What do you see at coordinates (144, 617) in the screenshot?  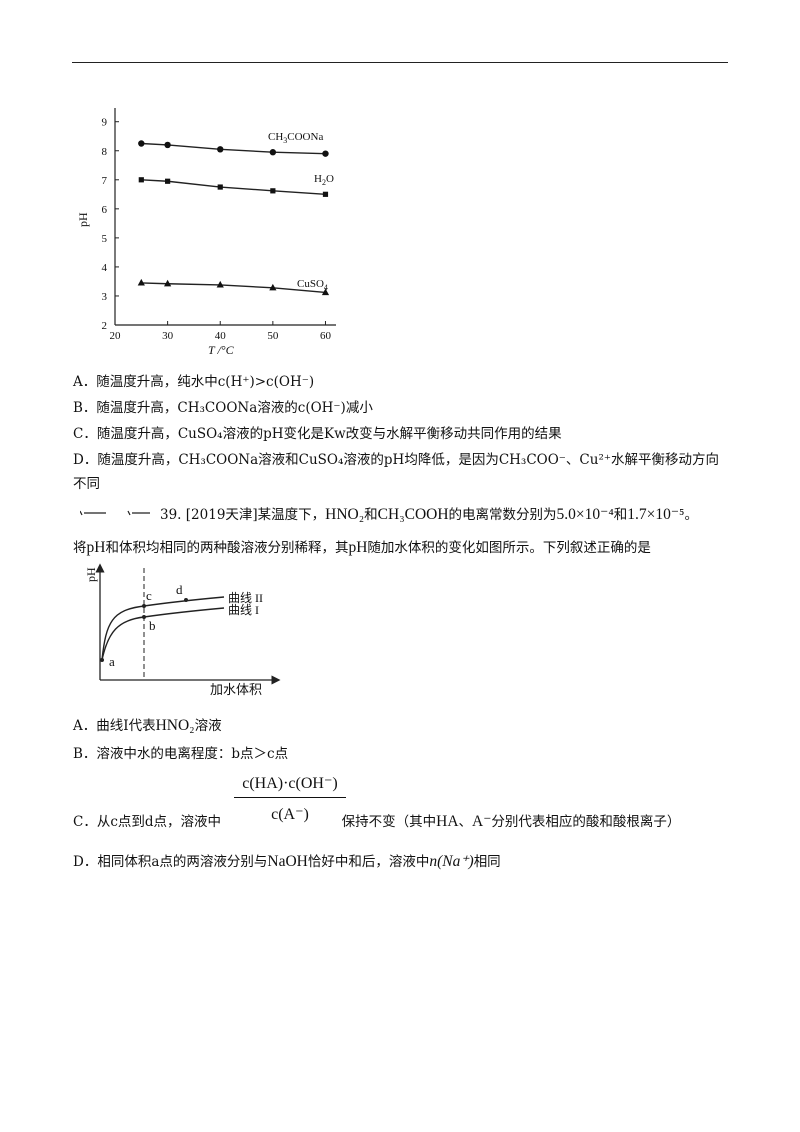 I see `point-b` at bounding box center [144, 617].